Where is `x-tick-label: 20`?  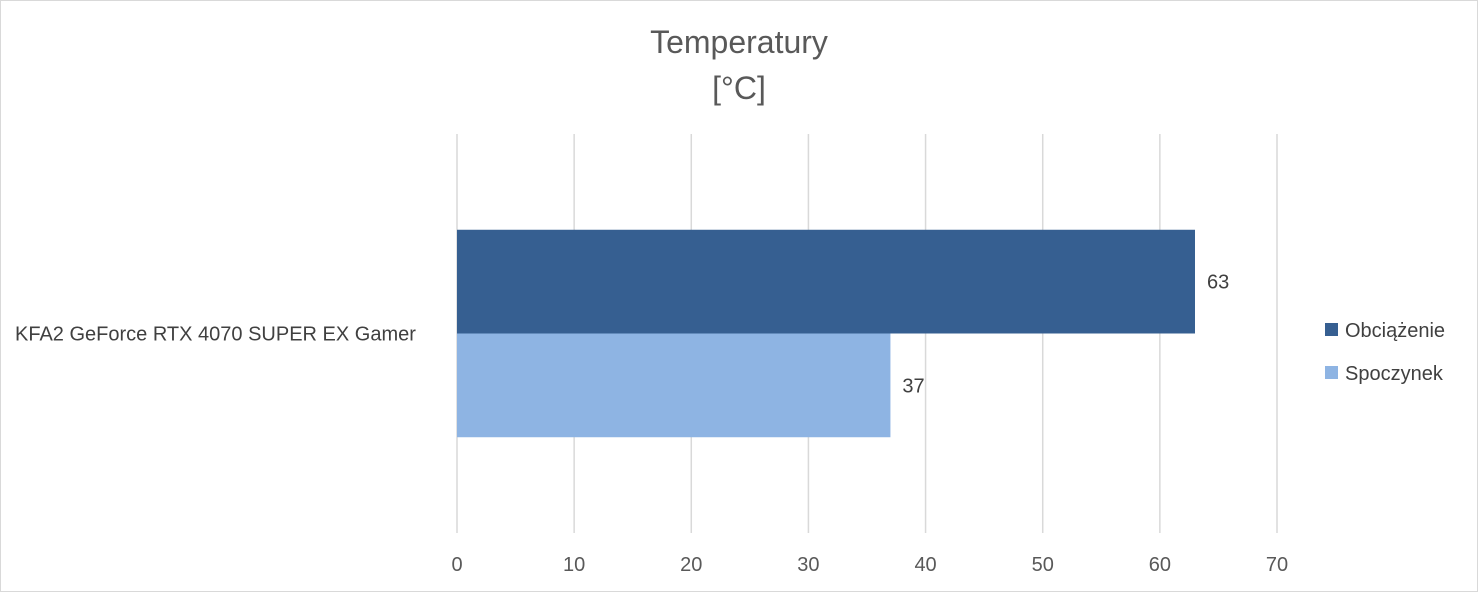 x-tick-label: 20 is located at coordinates (691, 565).